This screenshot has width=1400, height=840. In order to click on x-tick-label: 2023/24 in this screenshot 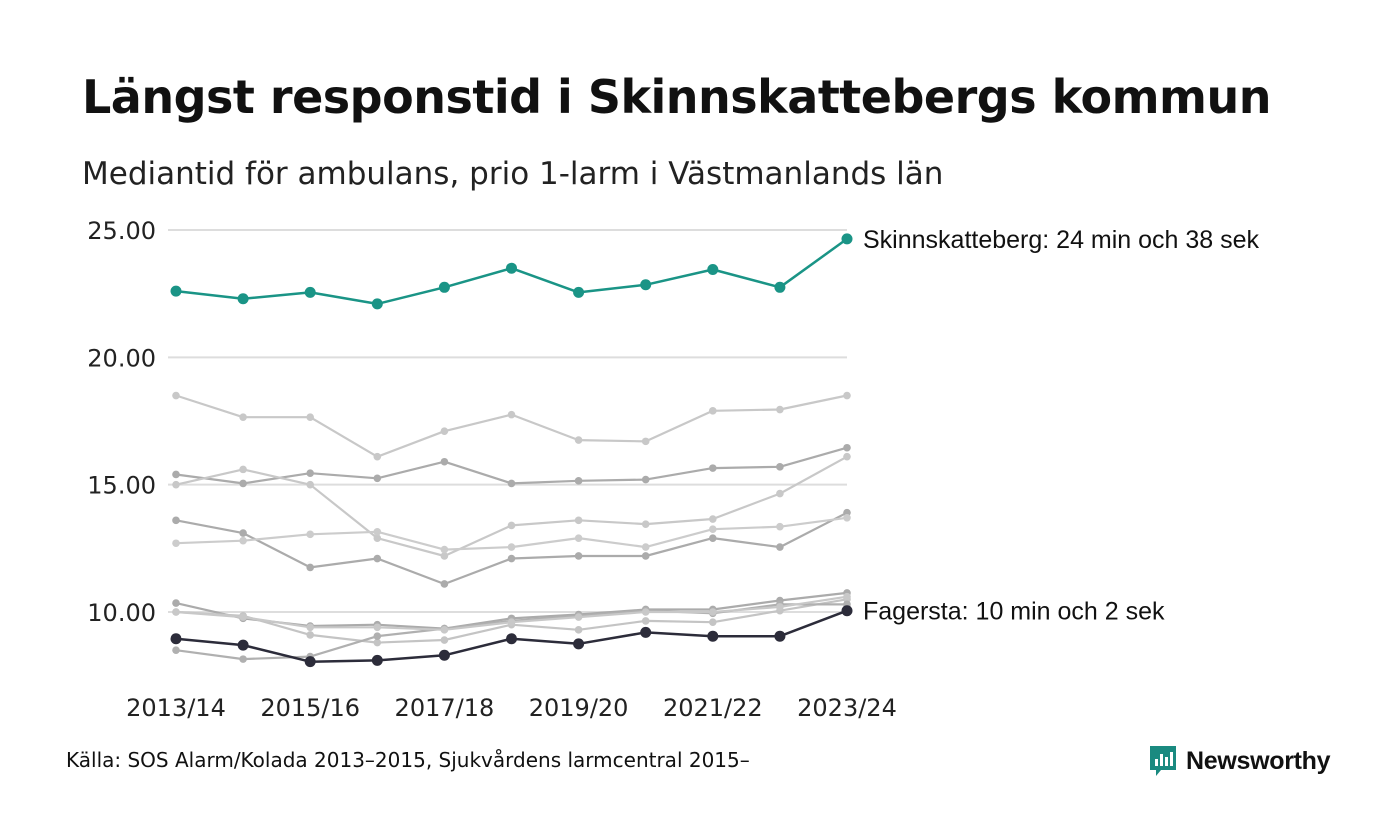, I will do `click(847, 708)`.